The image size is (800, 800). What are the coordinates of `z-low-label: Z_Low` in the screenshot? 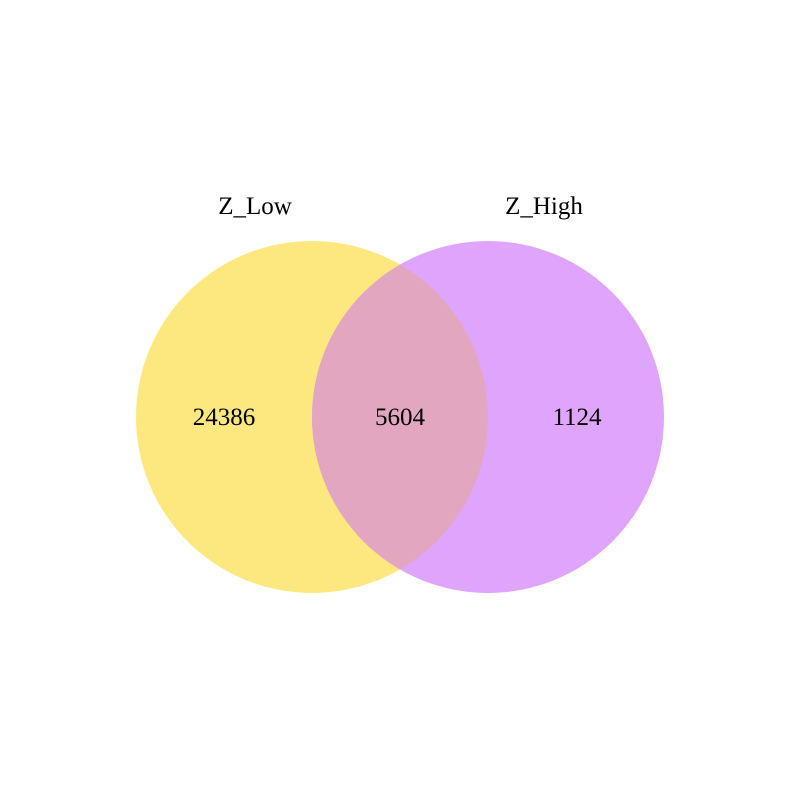 It's located at (255, 206).